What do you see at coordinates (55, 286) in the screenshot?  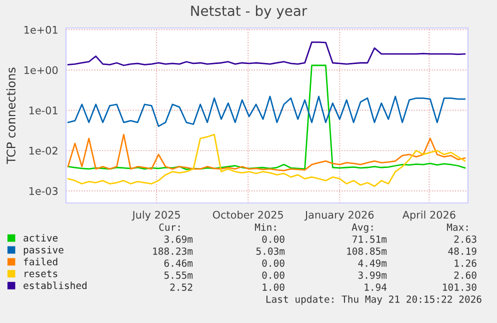 I see `legend-label: established` at bounding box center [55, 286].